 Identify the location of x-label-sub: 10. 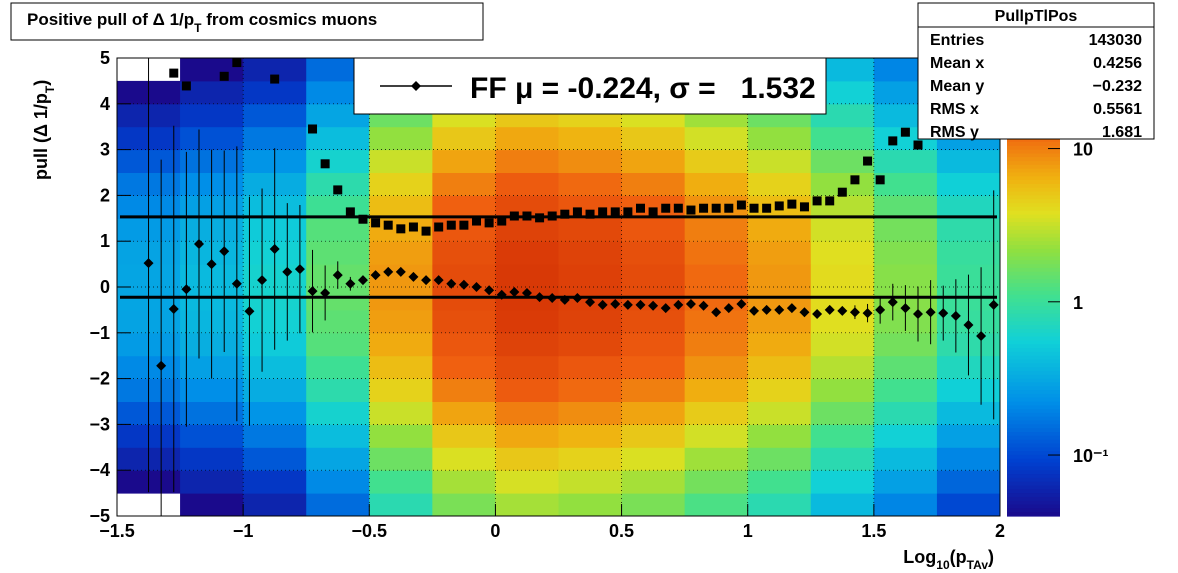
(943, 565).